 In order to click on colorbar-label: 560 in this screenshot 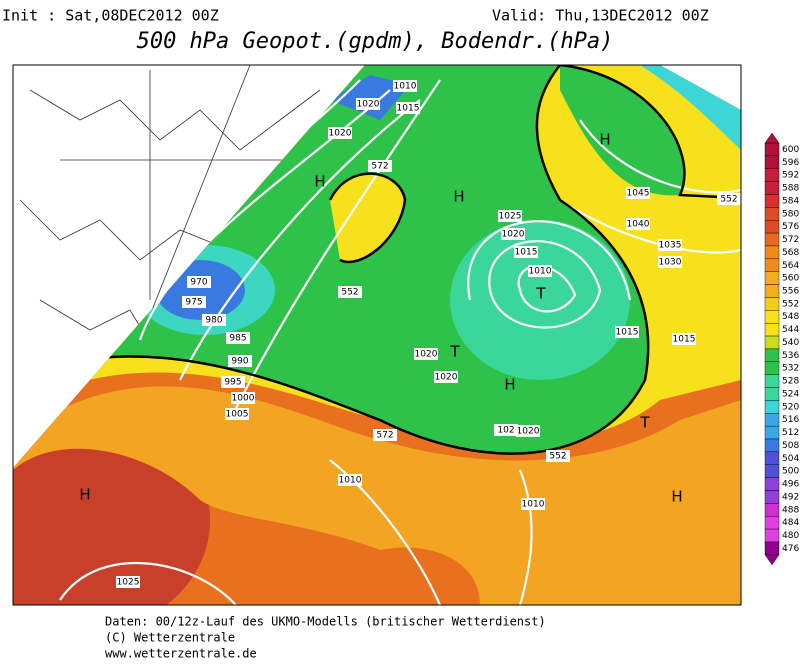, I will do `click(790, 279)`.